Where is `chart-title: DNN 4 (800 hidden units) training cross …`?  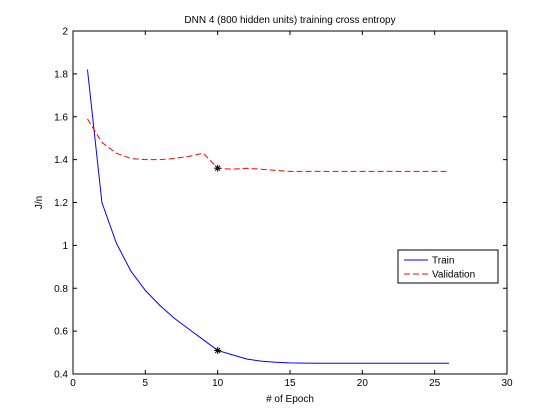 chart-title: DNN 4 (800 hidden units) training cross … is located at coordinates (289, 20).